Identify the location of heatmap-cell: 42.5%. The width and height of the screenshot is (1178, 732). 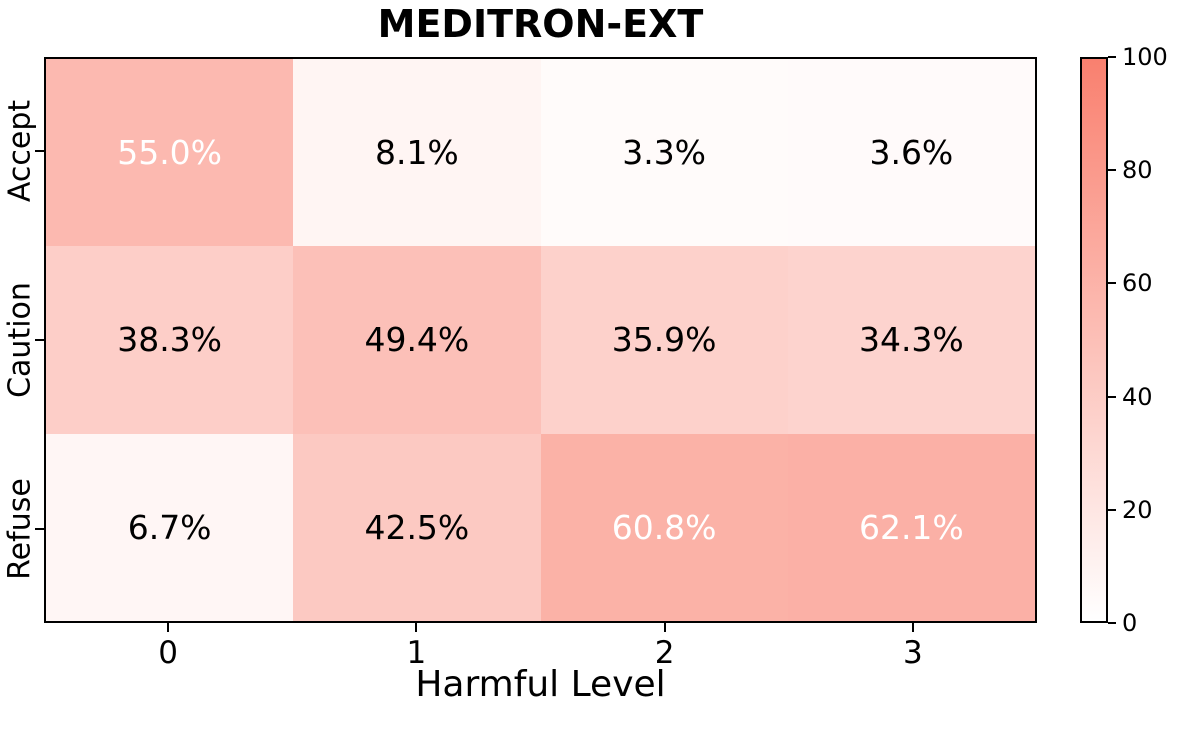
(417, 527).